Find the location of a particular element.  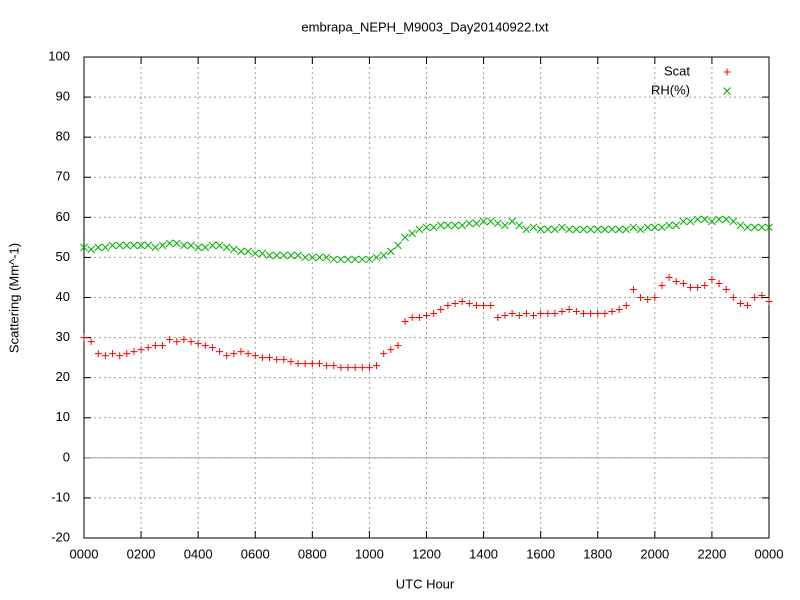

y-tick-label: 20 is located at coordinates (63, 376).